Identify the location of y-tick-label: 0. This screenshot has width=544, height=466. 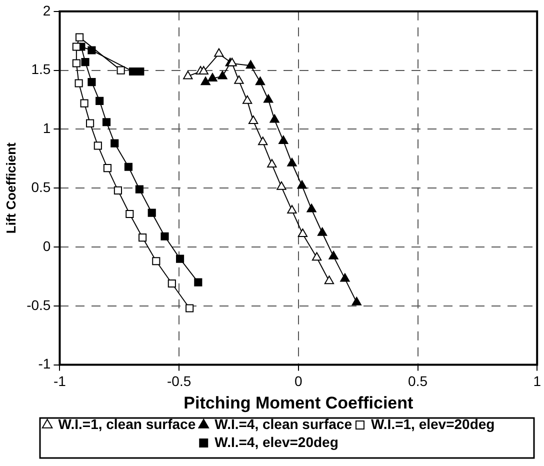
(46, 246).